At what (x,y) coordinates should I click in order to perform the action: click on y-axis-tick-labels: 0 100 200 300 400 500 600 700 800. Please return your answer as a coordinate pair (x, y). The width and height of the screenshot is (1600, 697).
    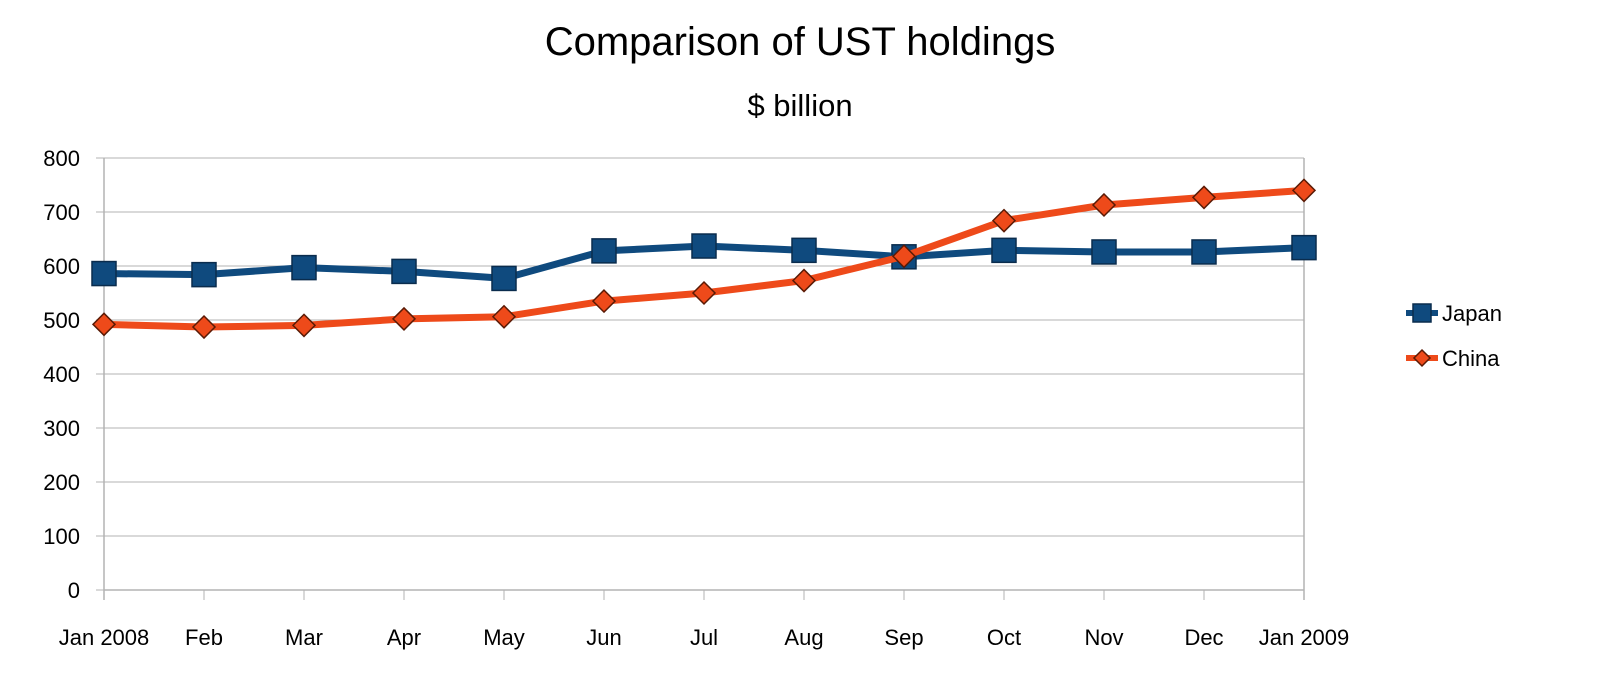
    Looking at the image, I should click on (61, 374).